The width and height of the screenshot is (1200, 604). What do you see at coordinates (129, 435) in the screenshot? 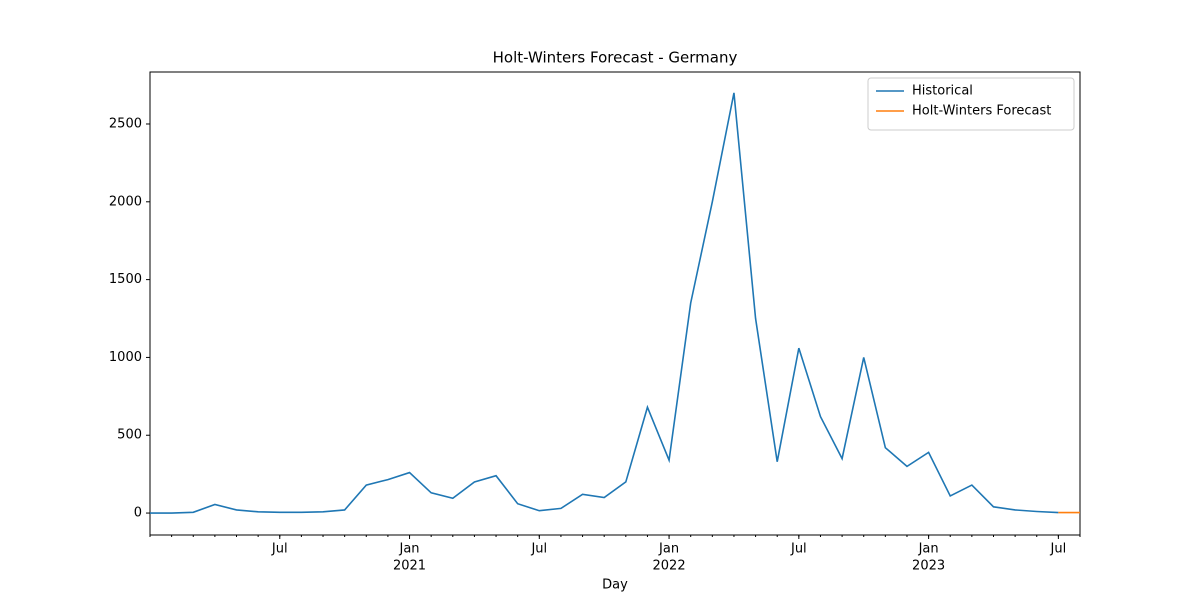
I see `y-tick-label: 500` at bounding box center [129, 435].